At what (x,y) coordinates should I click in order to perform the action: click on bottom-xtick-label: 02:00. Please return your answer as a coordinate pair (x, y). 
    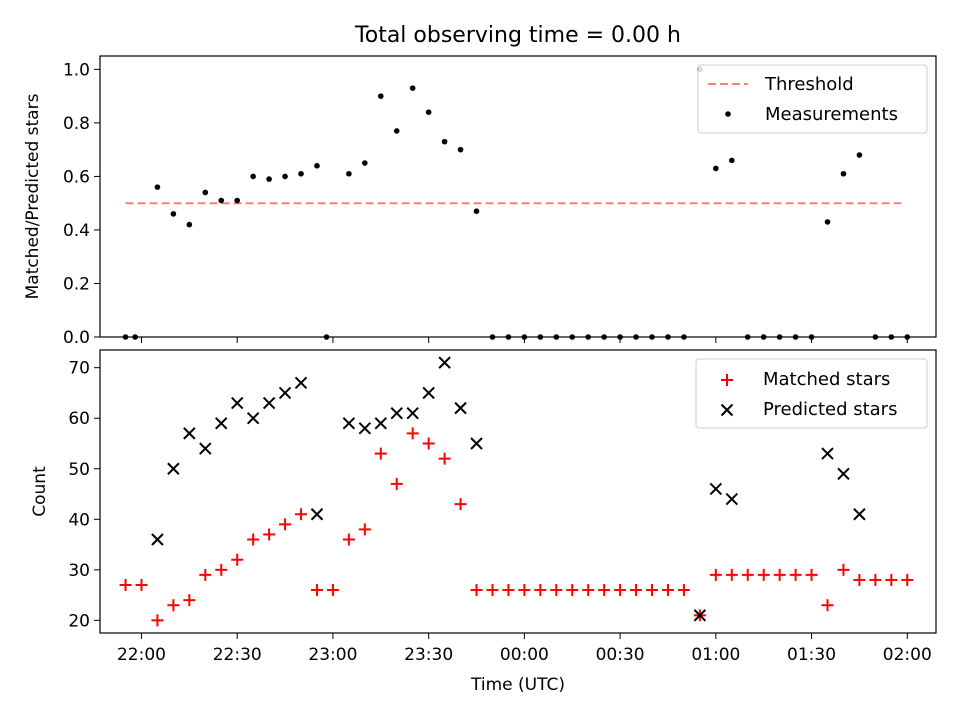
    Looking at the image, I should click on (907, 655).